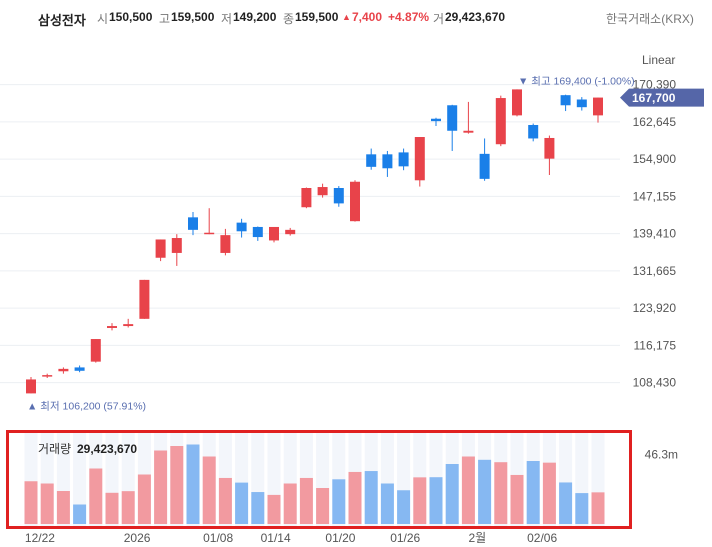 The width and height of the screenshot is (712, 547). Describe the element at coordinates (255, 17) in the screenshot. I see `low-value: 149,200` at that location.